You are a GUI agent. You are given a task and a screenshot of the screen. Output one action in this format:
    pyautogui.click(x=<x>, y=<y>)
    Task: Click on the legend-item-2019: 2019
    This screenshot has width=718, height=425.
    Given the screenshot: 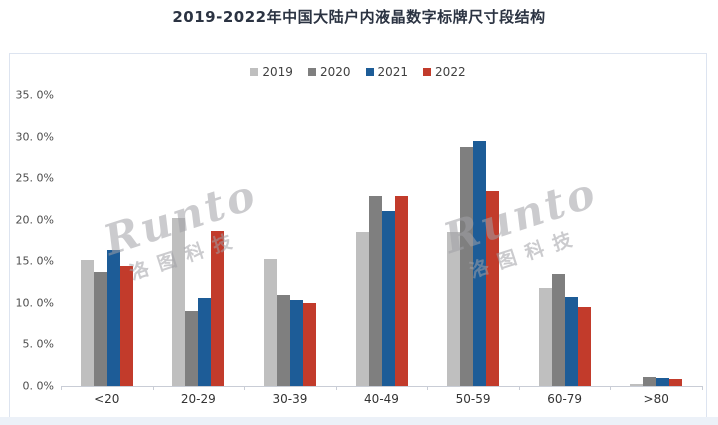 What is the action you would take?
    pyautogui.click(x=271, y=72)
    